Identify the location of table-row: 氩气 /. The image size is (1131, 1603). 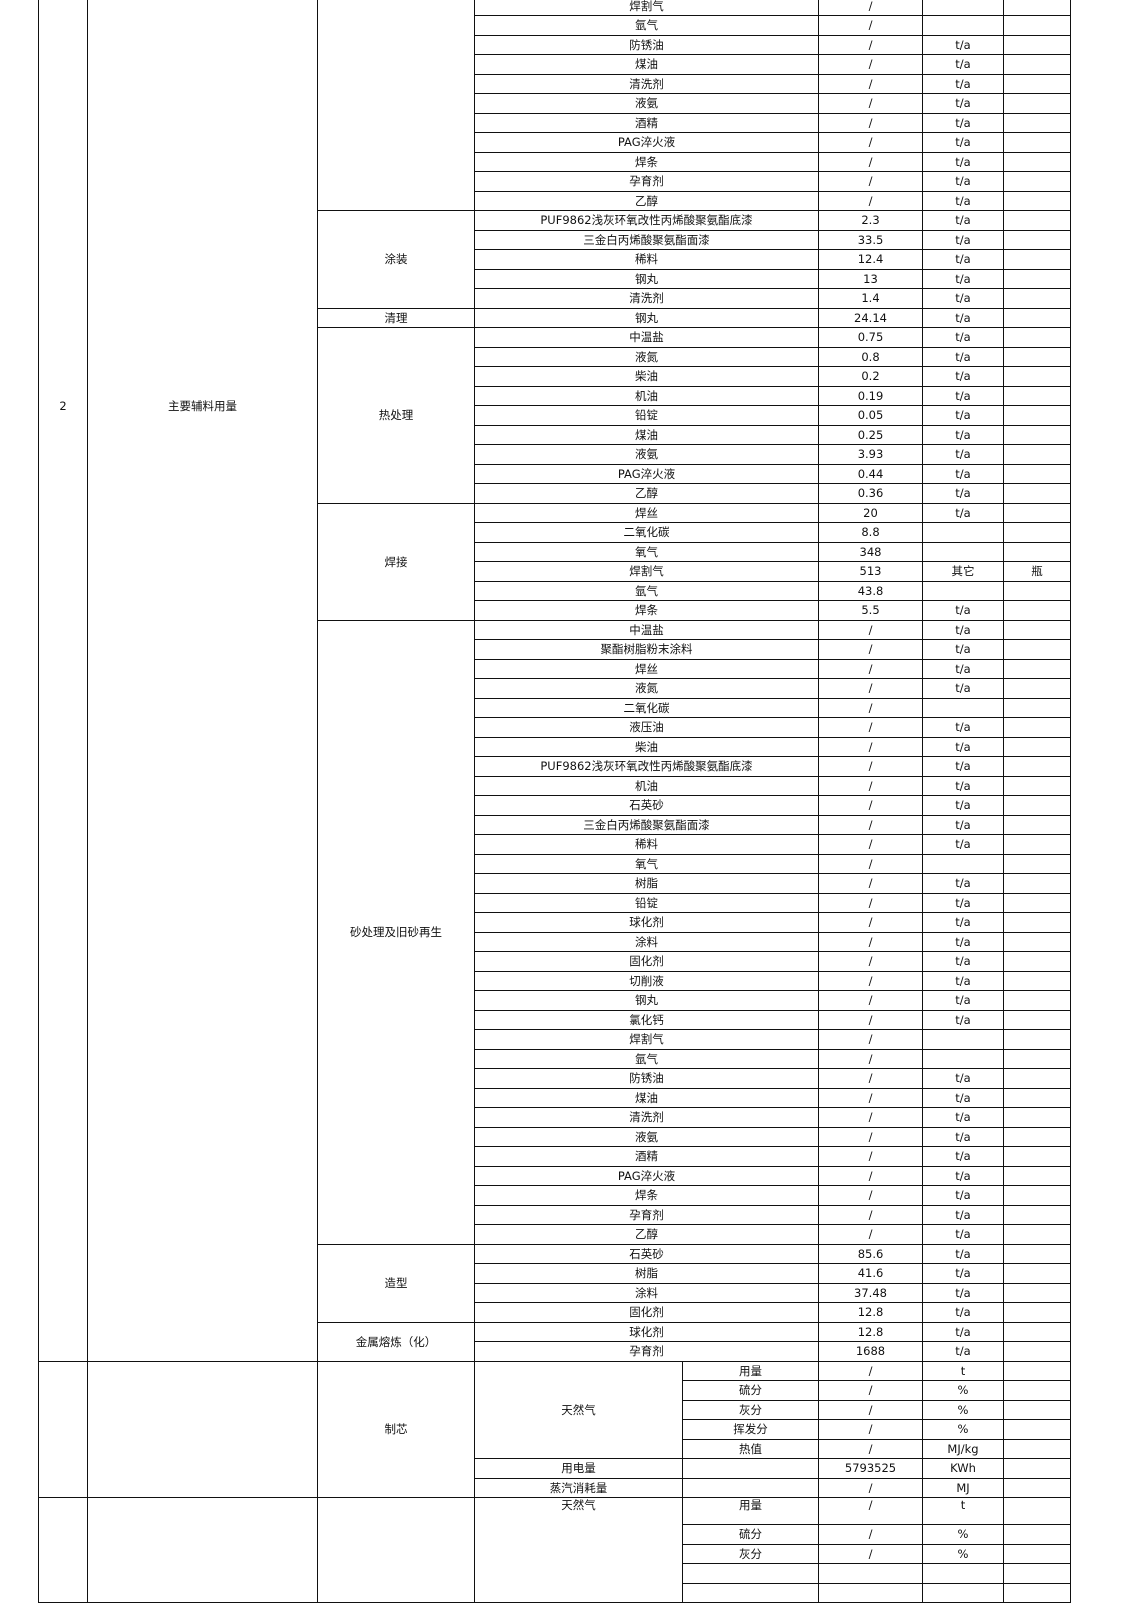
(555, 25).